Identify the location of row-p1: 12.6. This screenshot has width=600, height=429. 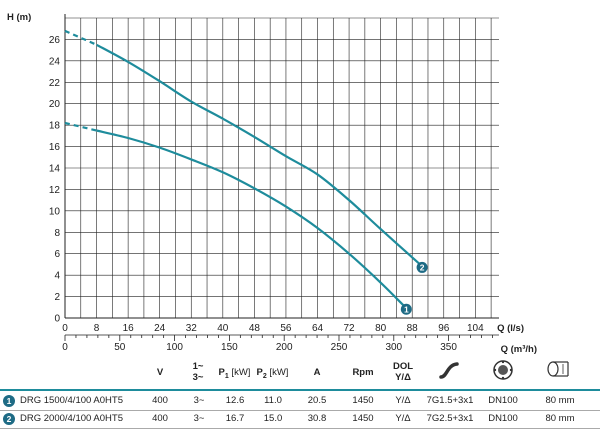
(235, 400).